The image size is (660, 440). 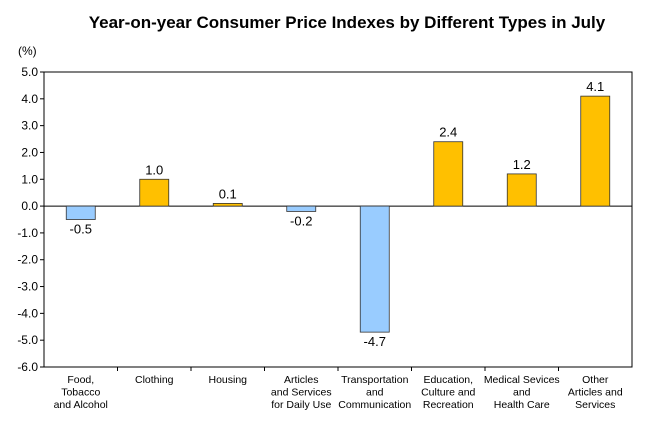 What do you see at coordinates (80, 380) in the screenshot?
I see `category-label: Food,` at bounding box center [80, 380].